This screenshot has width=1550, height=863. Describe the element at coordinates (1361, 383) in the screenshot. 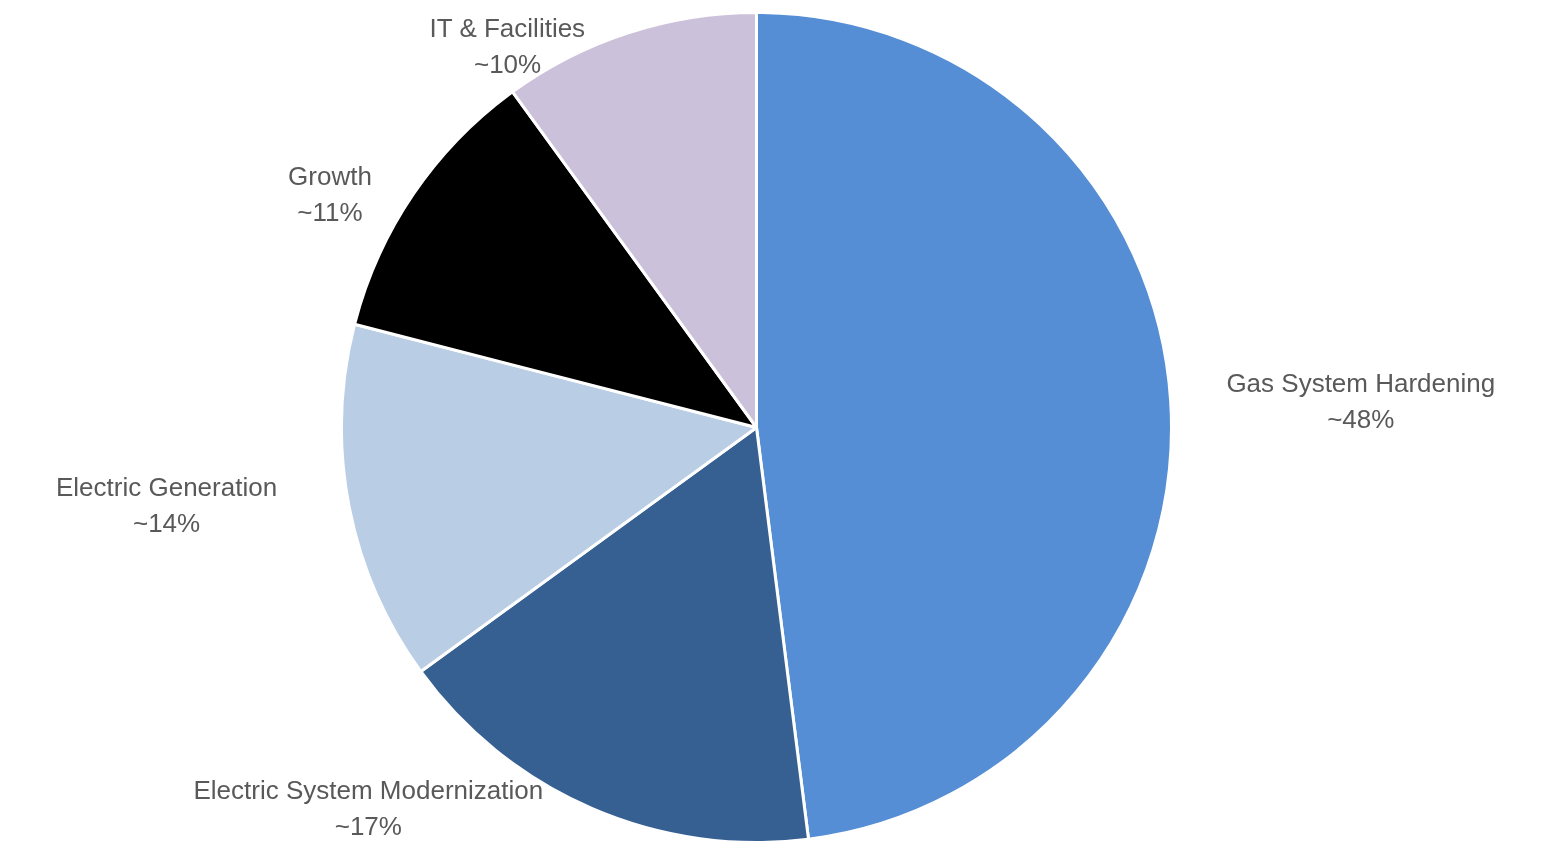

I see `slice-label: Gas System Hardening` at that location.